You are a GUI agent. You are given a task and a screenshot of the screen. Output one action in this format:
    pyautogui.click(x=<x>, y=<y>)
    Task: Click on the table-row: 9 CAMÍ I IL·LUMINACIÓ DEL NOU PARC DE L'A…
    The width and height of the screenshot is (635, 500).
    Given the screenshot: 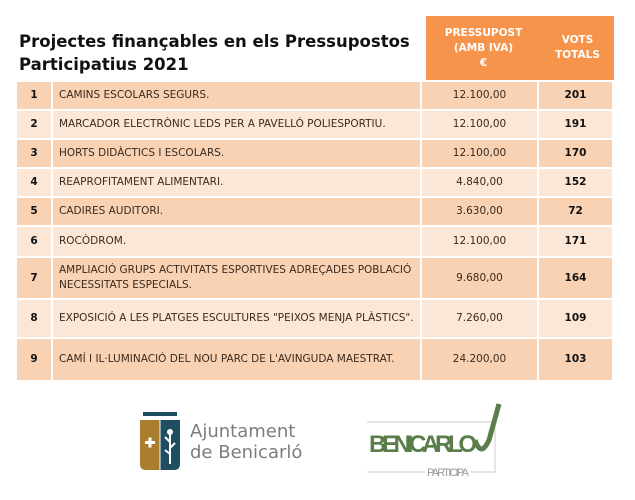 What is the action you would take?
    pyautogui.click(x=314, y=359)
    